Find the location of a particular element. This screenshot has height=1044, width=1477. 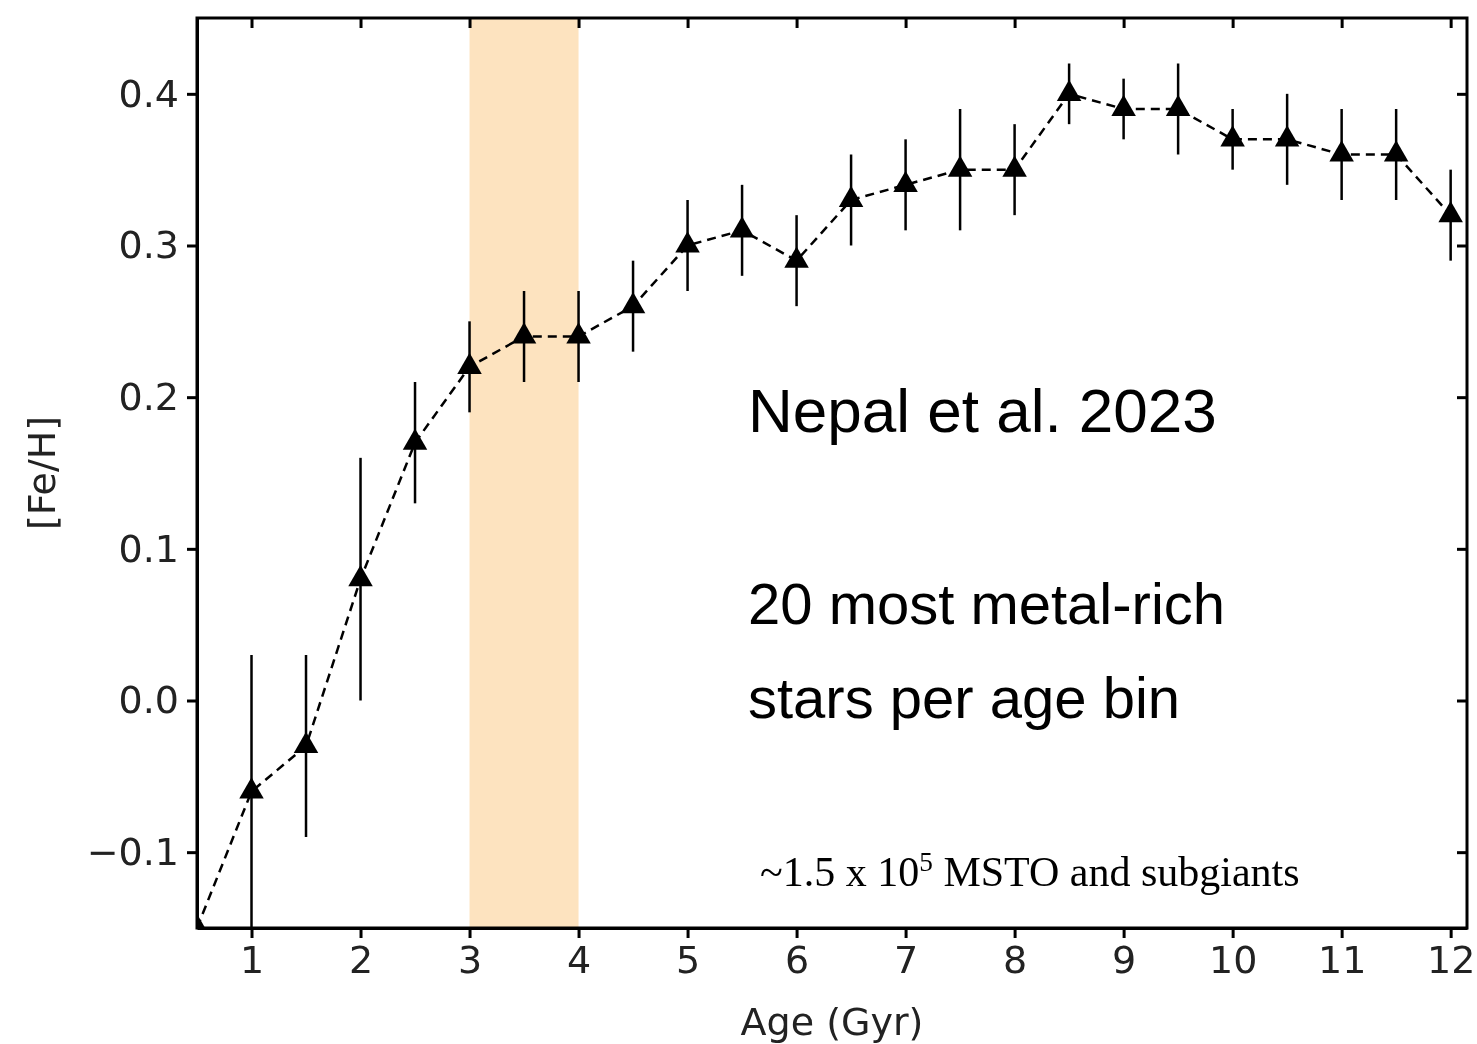

x-tick-label: 10 is located at coordinates (1233, 959).